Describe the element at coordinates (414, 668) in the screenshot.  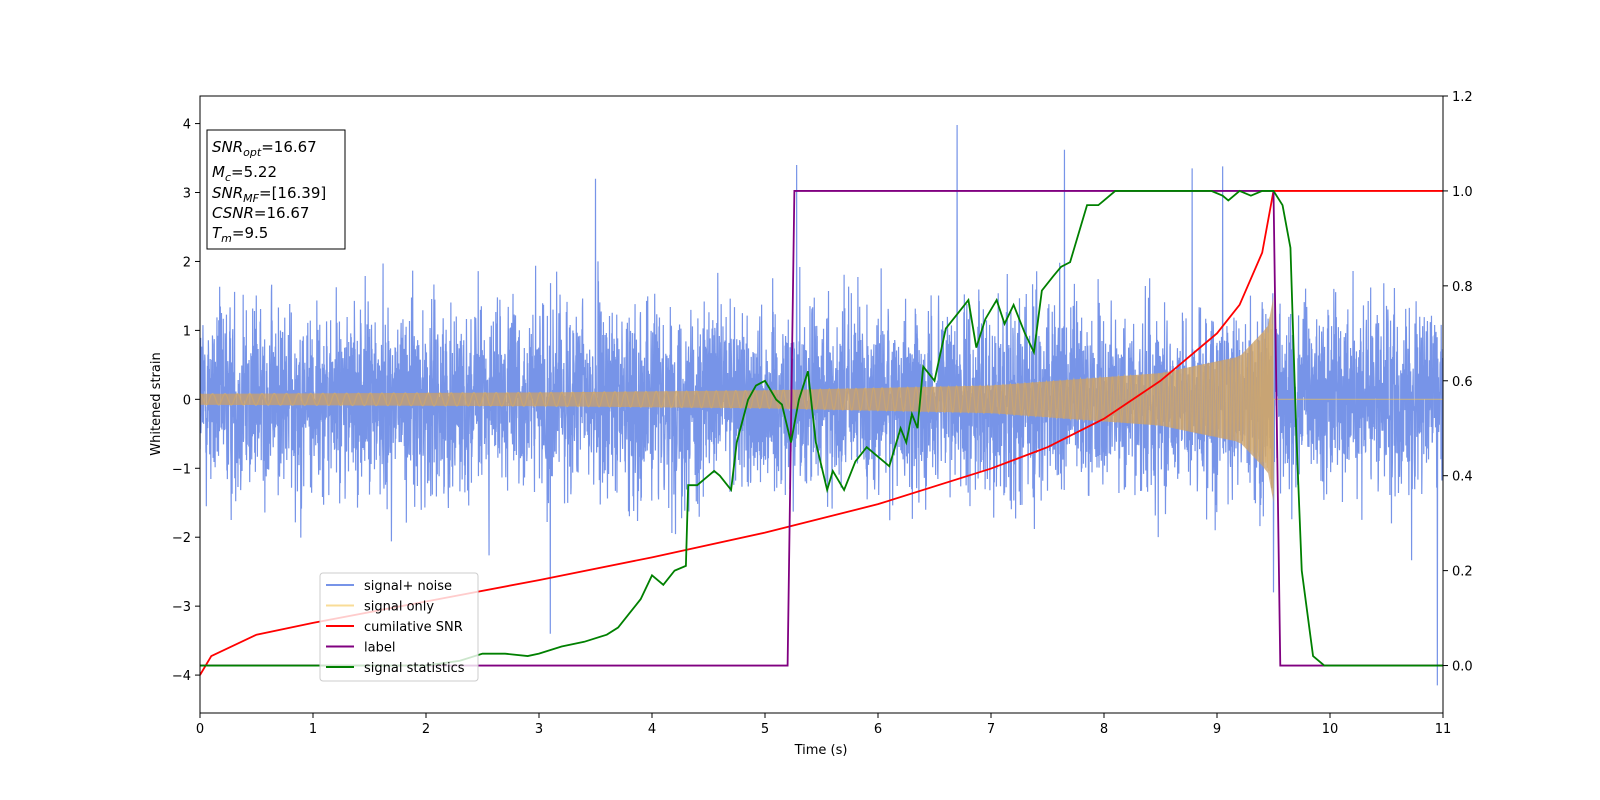
I see `legend-label-signal-statistics: signal statistics` at that location.